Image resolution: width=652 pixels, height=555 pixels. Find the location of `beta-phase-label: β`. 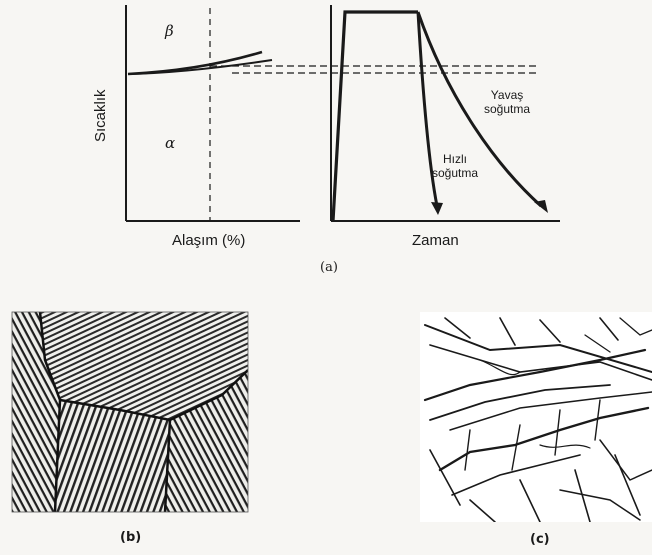

beta-phase-label: β is located at coordinates (169, 31).